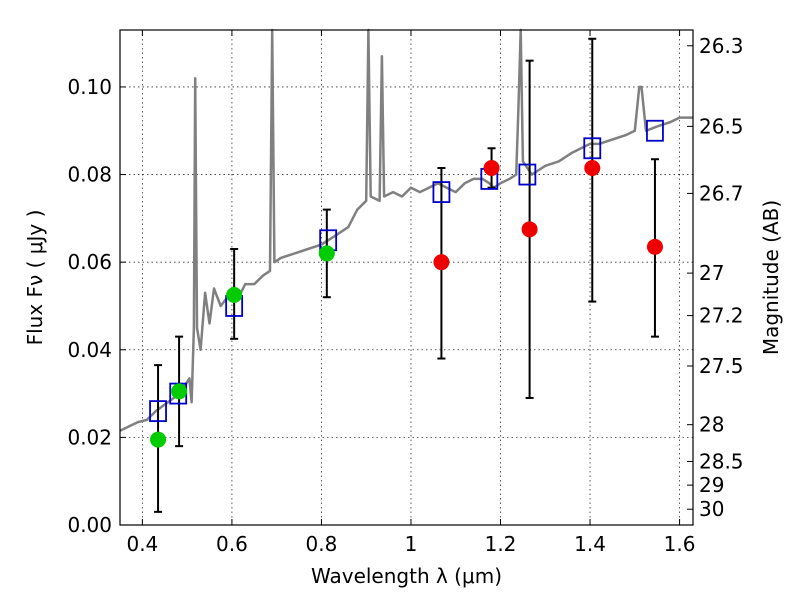 This screenshot has width=800, height=600. Describe the element at coordinates (89, 525) in the screenshot. I see `y-tick-label: 0.00` at that location.